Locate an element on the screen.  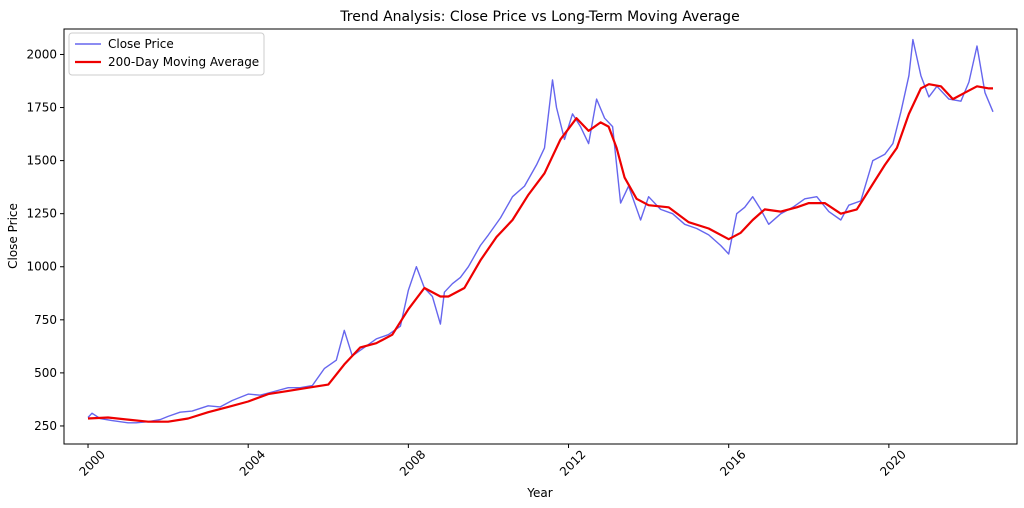
y-tick-label: 500 is located at coordinates (45, 373).